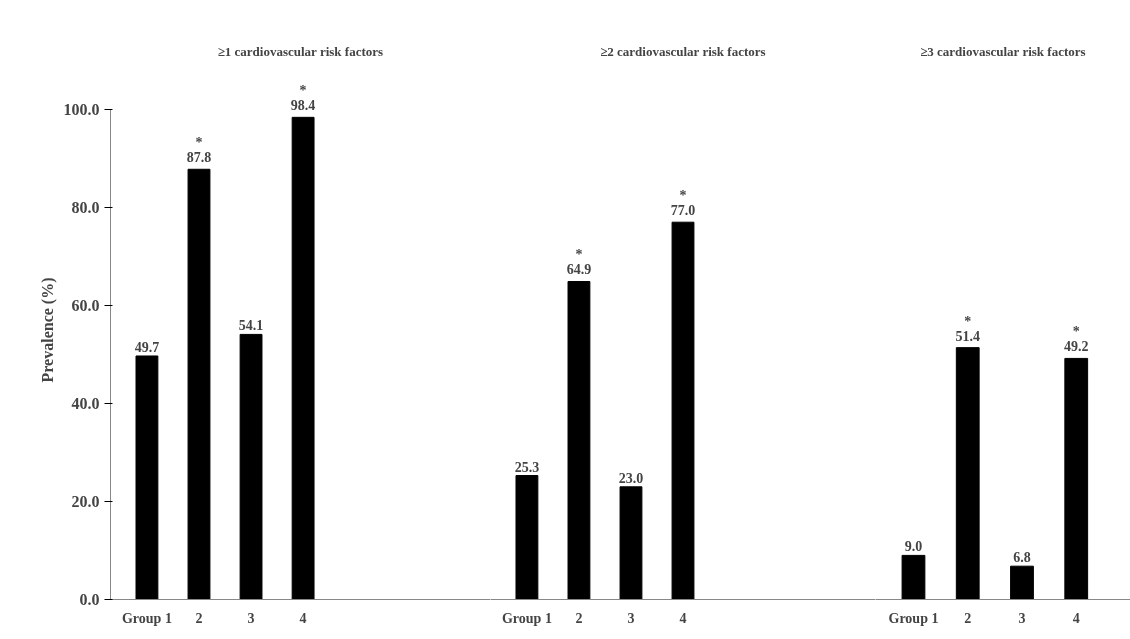  What do you see at coordinates (303, 98) in the screenshot?
I see `data-label: * 98.4` at bounding box center [303, 98].